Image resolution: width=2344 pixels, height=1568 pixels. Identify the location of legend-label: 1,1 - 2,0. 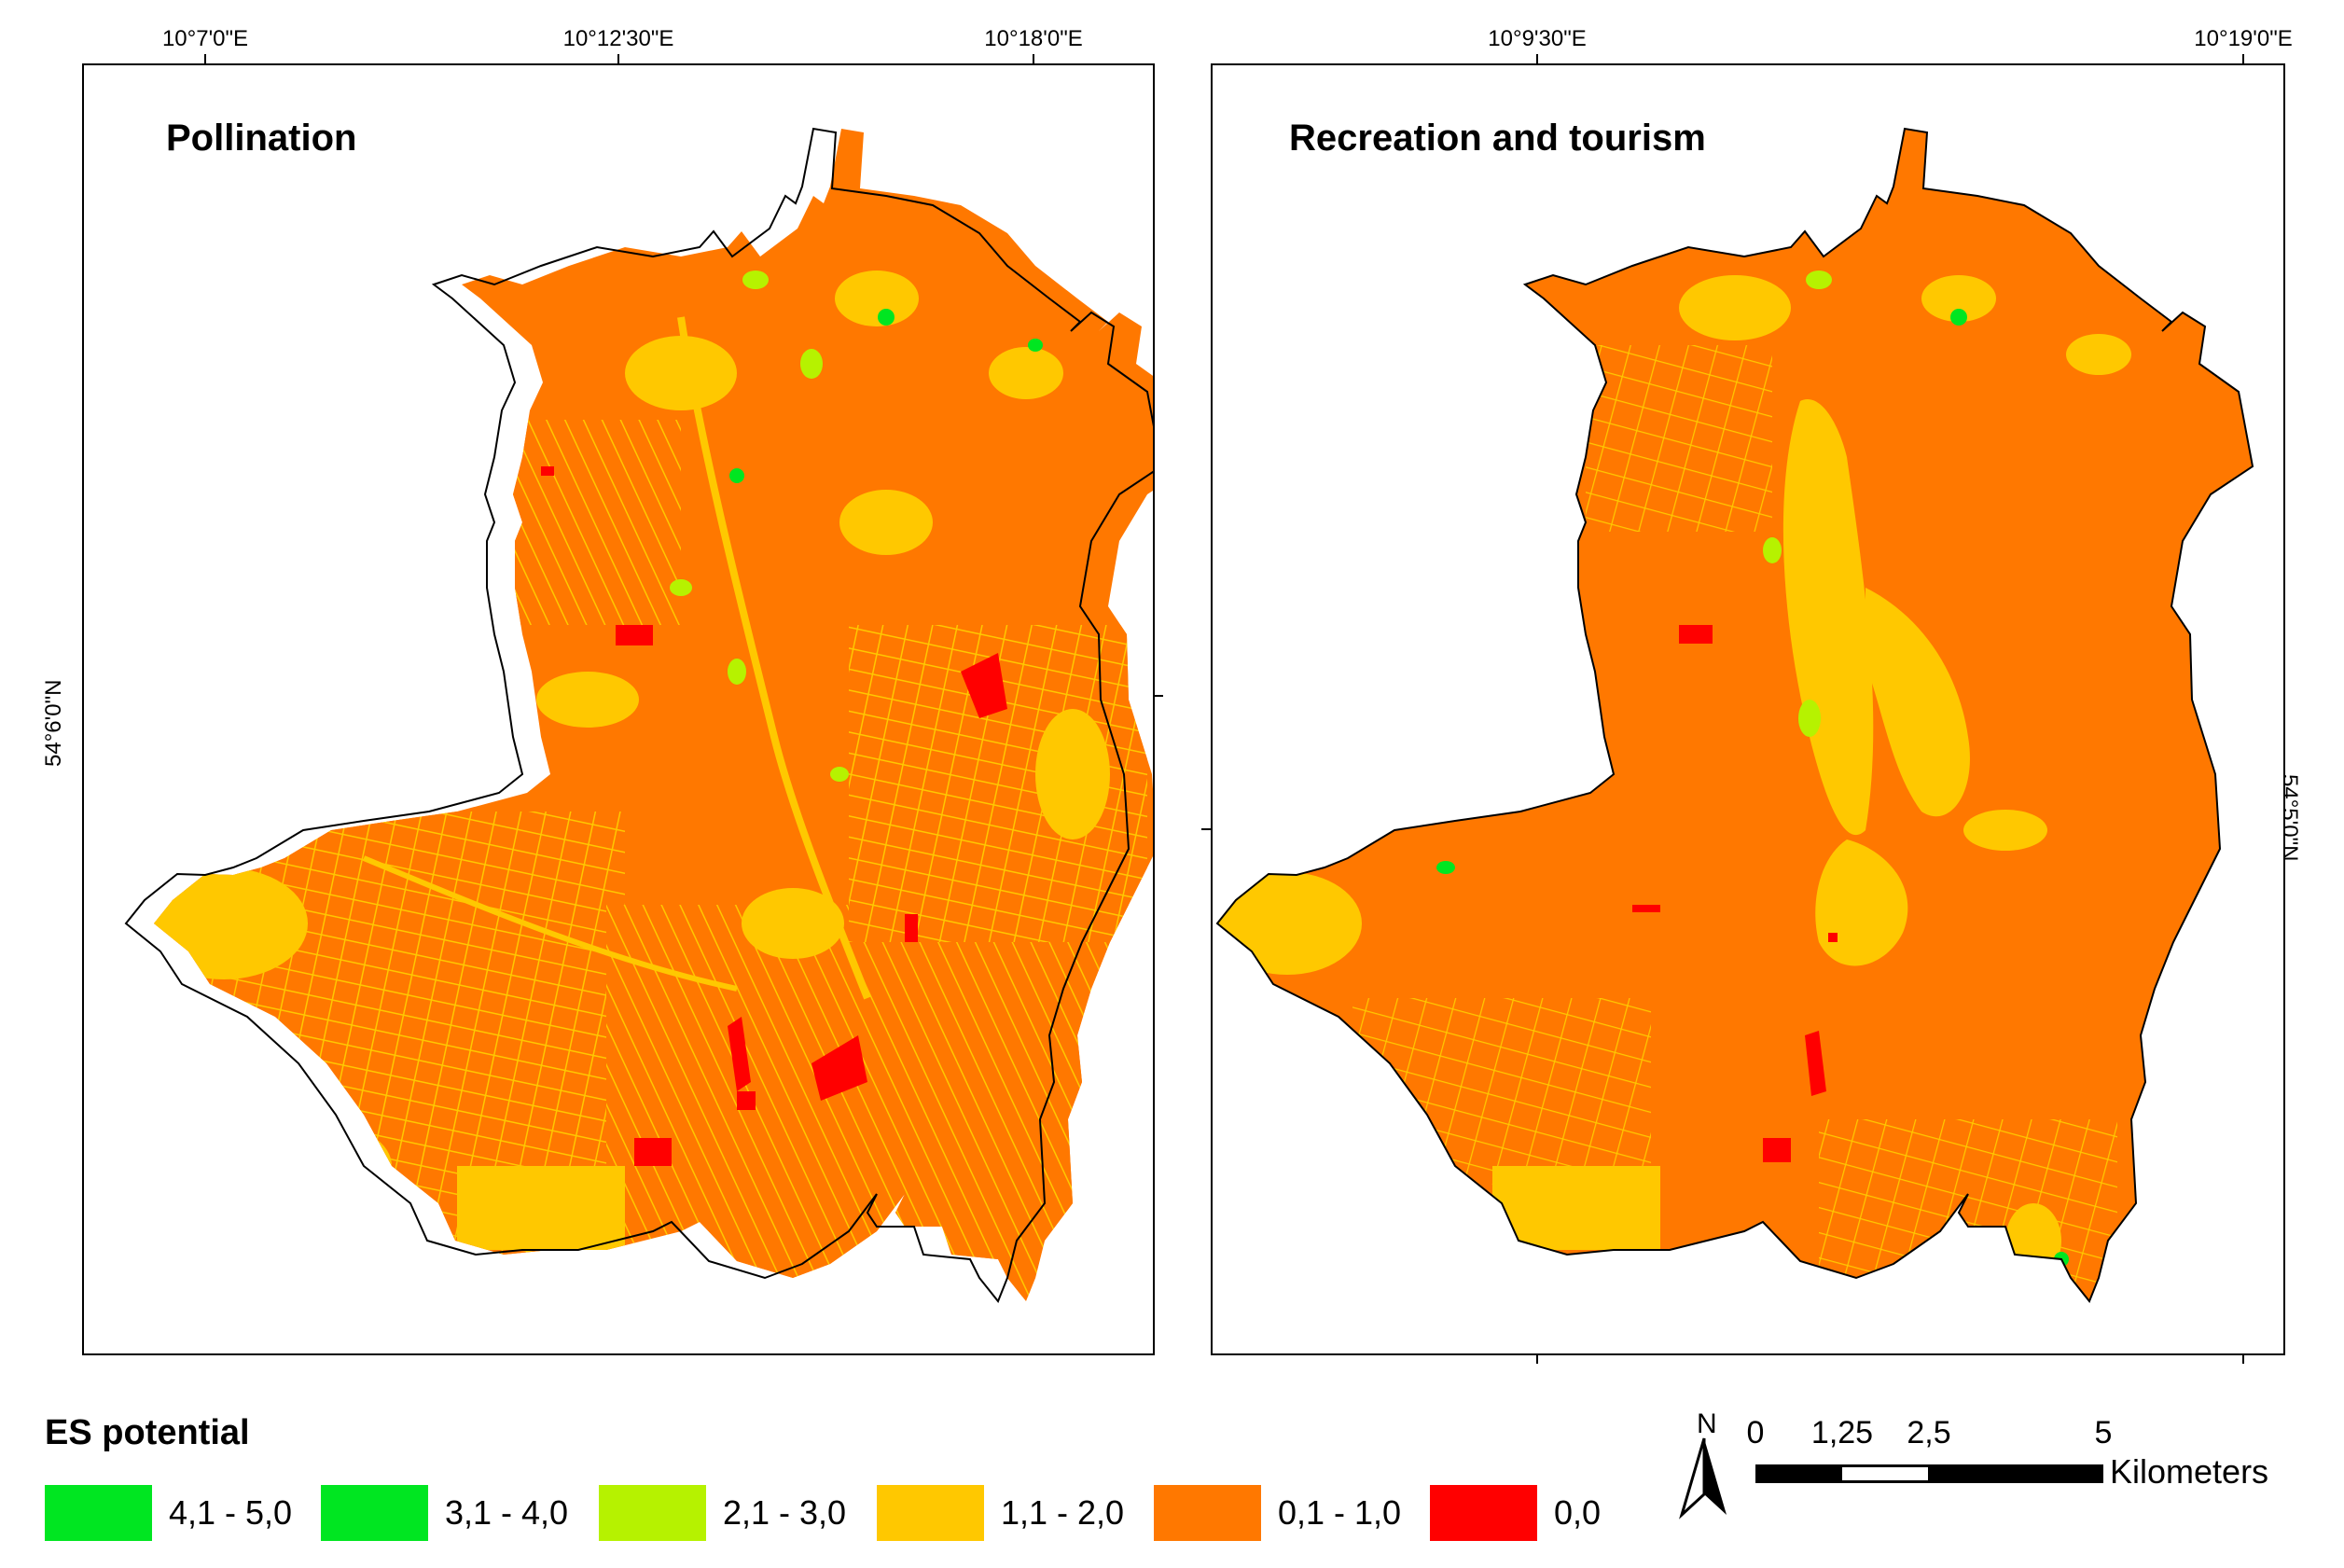
(1063, 1512).